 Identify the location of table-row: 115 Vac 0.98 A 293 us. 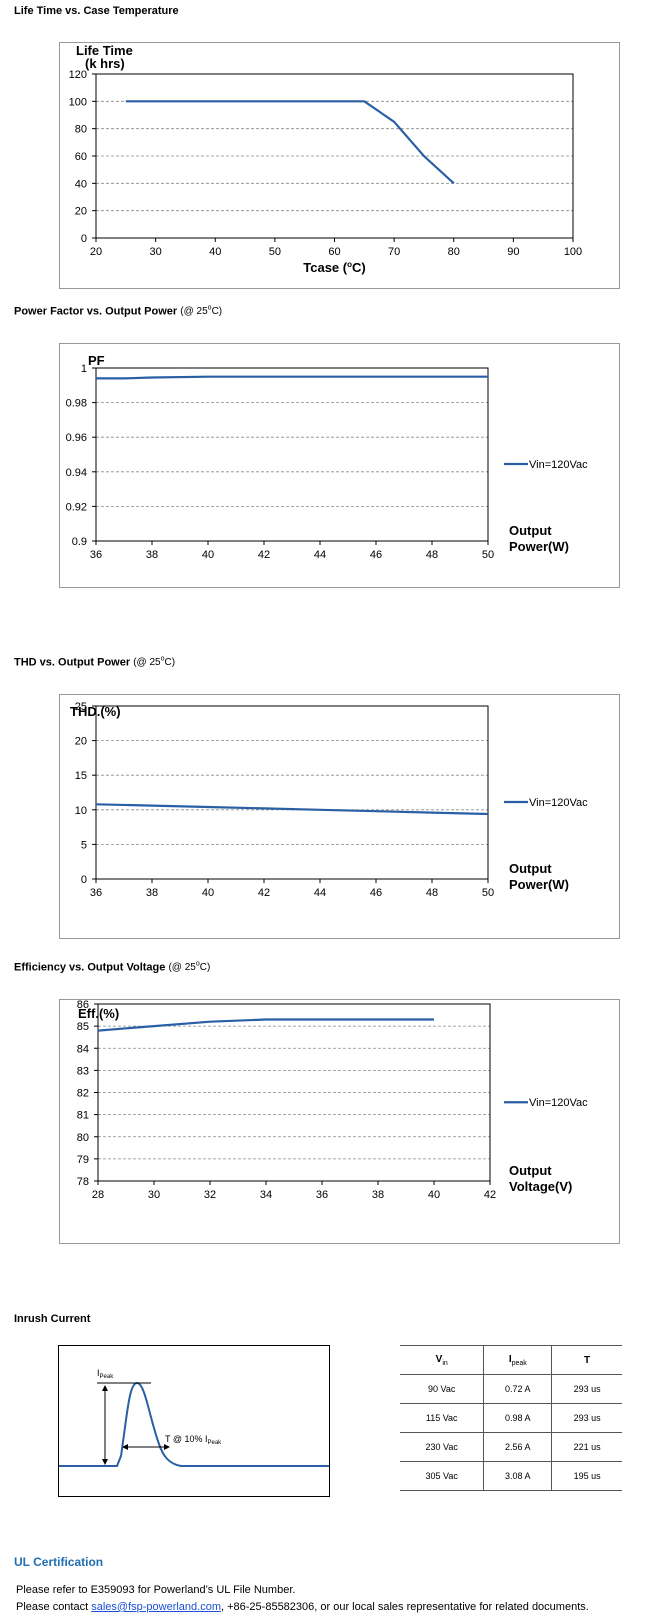
(511, 1418).